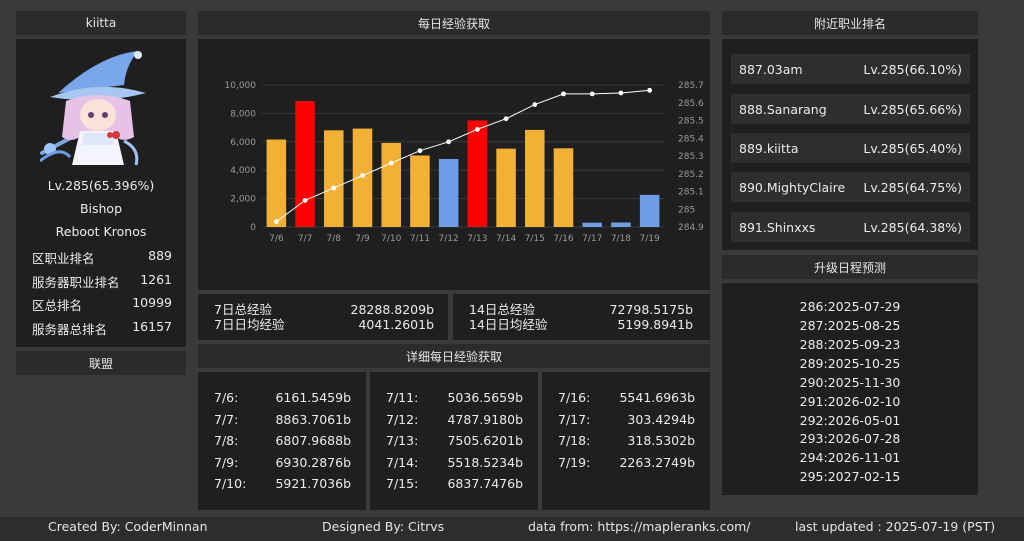 The height and width of the screenshot is (541, 1024). Describe the element at coordinates (502, 309) in the screenshot. I see `summary-label: 14日总经验` at that location.